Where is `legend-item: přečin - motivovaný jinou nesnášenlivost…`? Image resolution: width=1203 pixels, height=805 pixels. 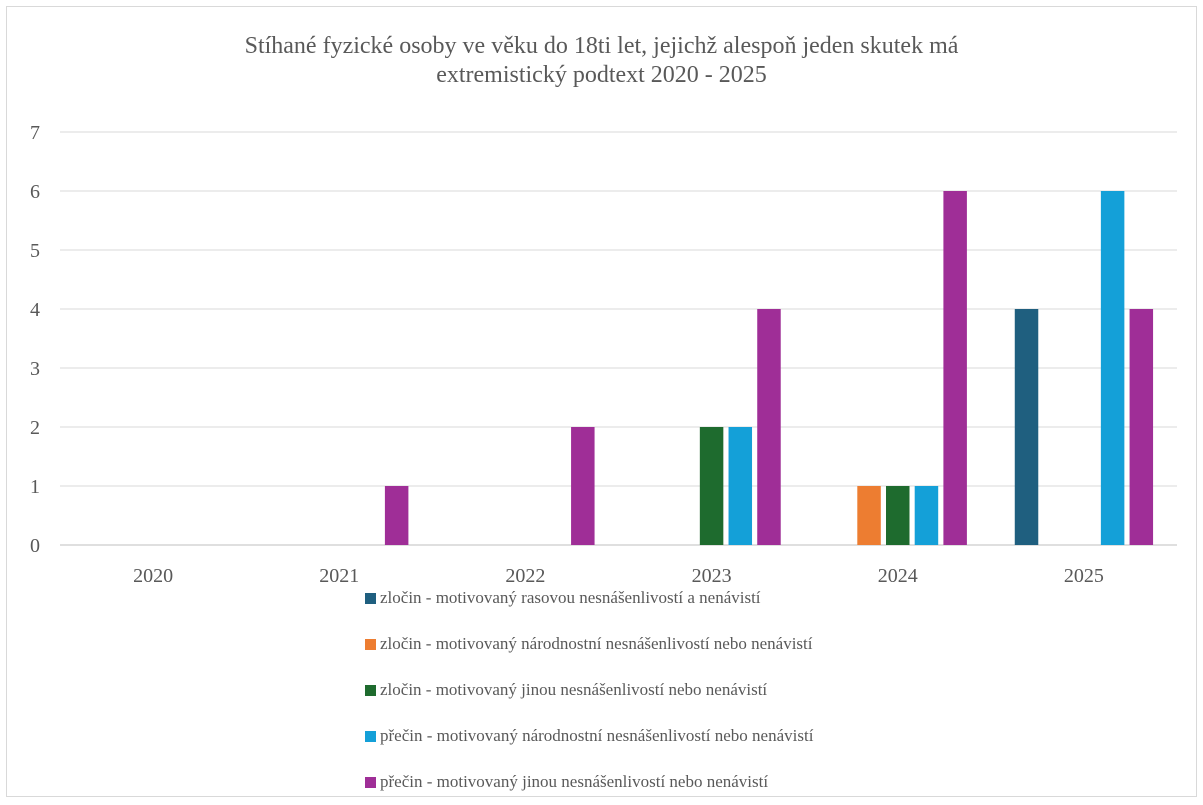 legend-item: přečin - motivovaný jinou nesnášenlivost… is located at coordinates (589, 782).